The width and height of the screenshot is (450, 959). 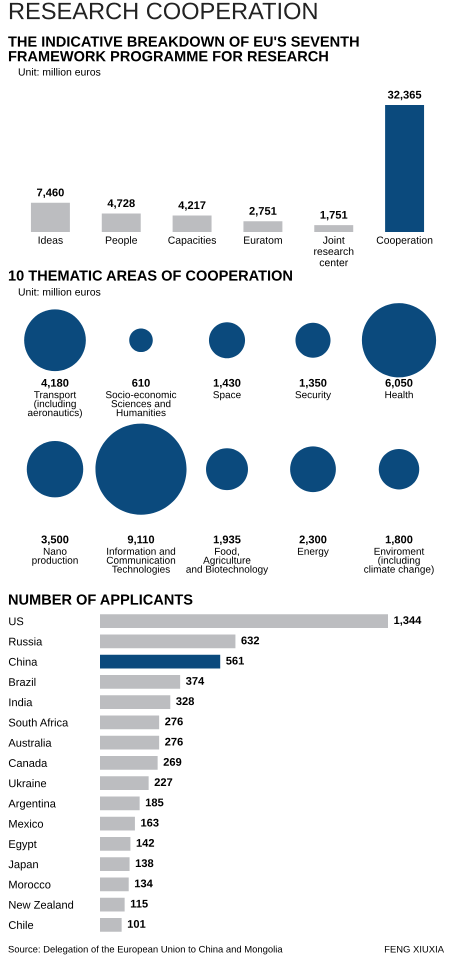 What do you see at coordinates (163, 782) in the screenshot?
I see `data-label: 227` at bounding box center [163, 782].